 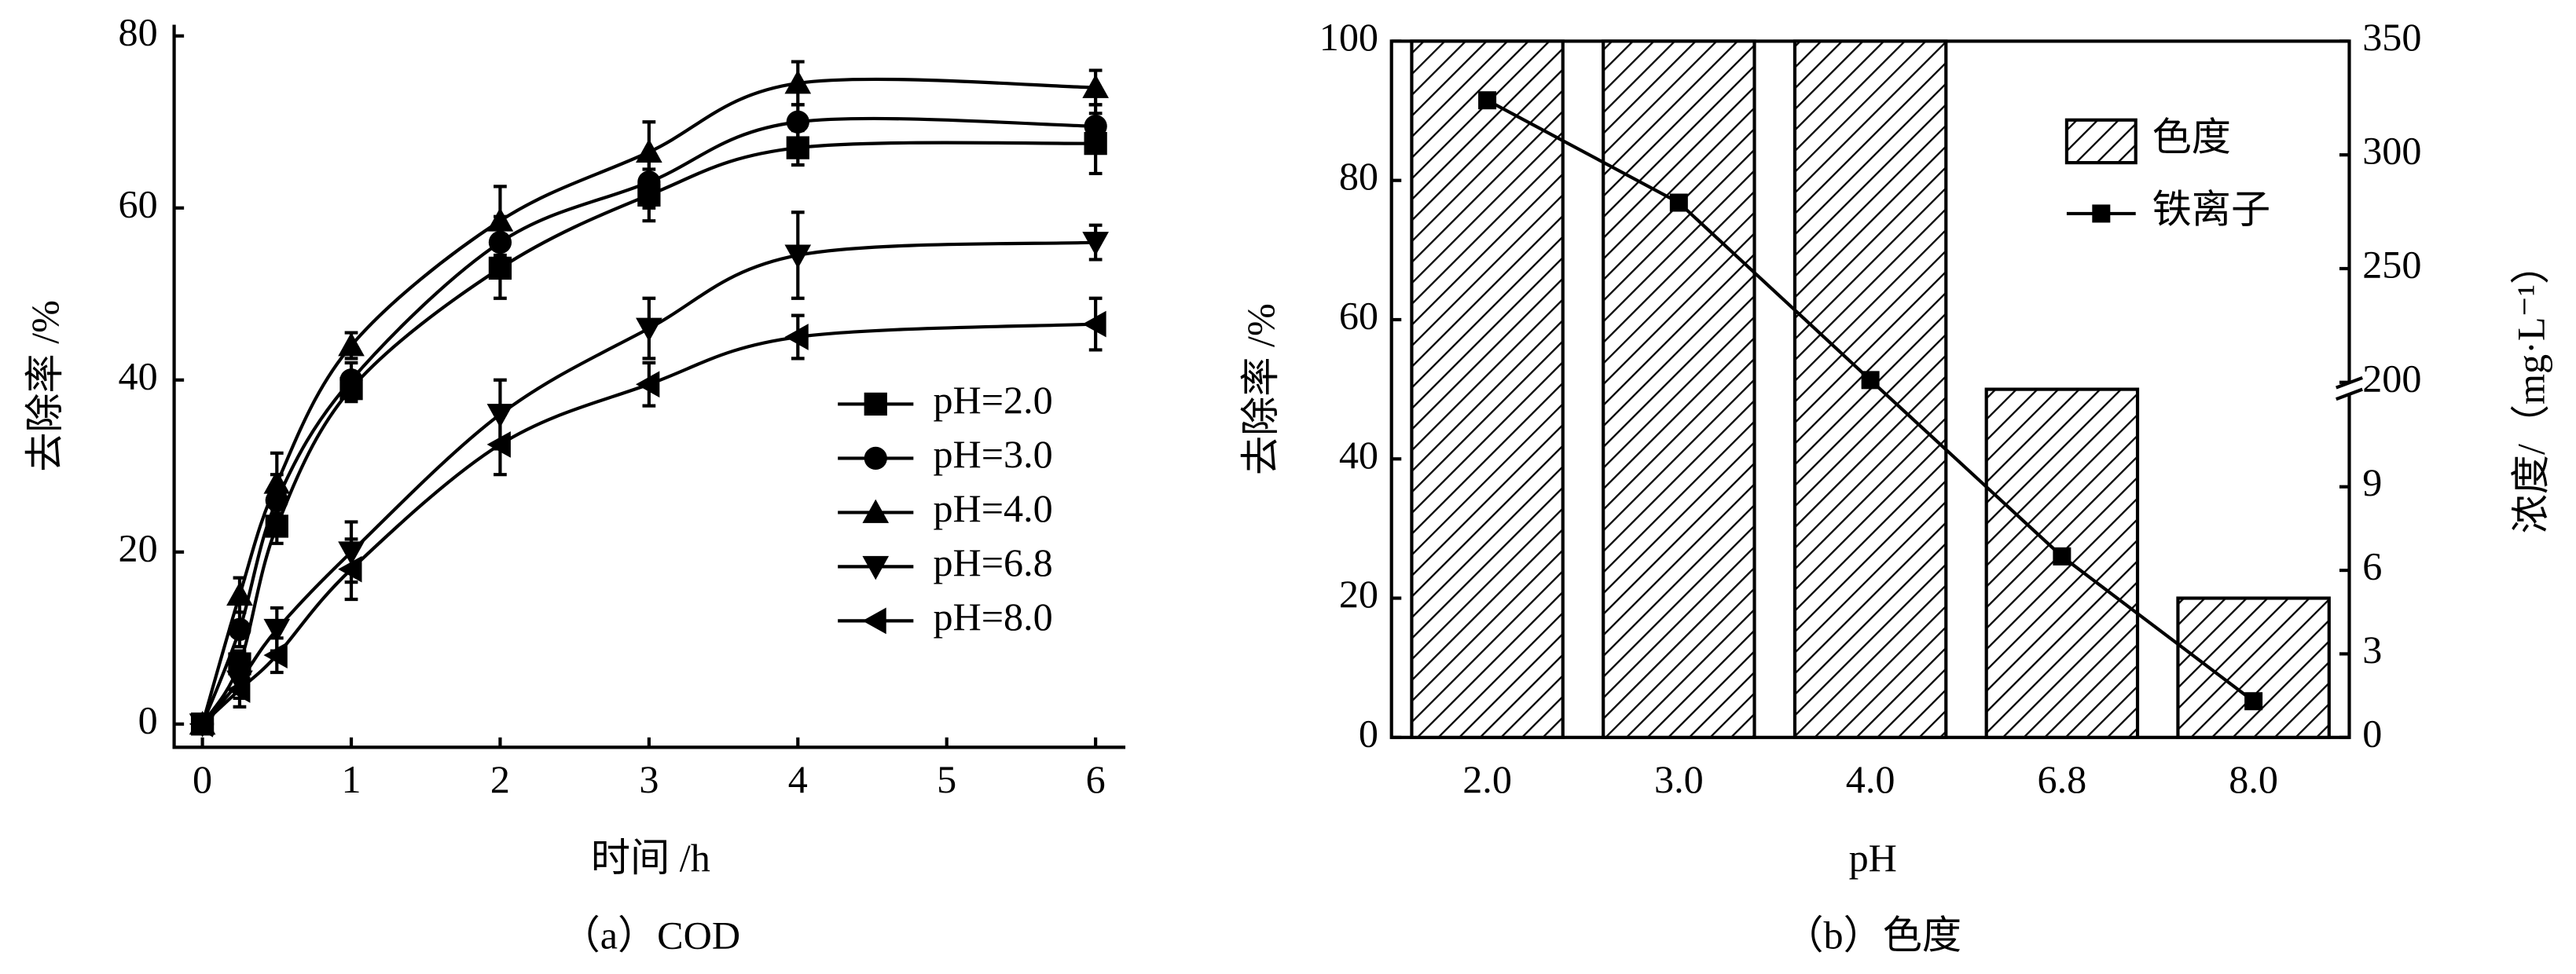 What do you see at coordinates (798, 779) in the screenshot?
I see `x-tick-label: 4` at bounding box center [798, 779].